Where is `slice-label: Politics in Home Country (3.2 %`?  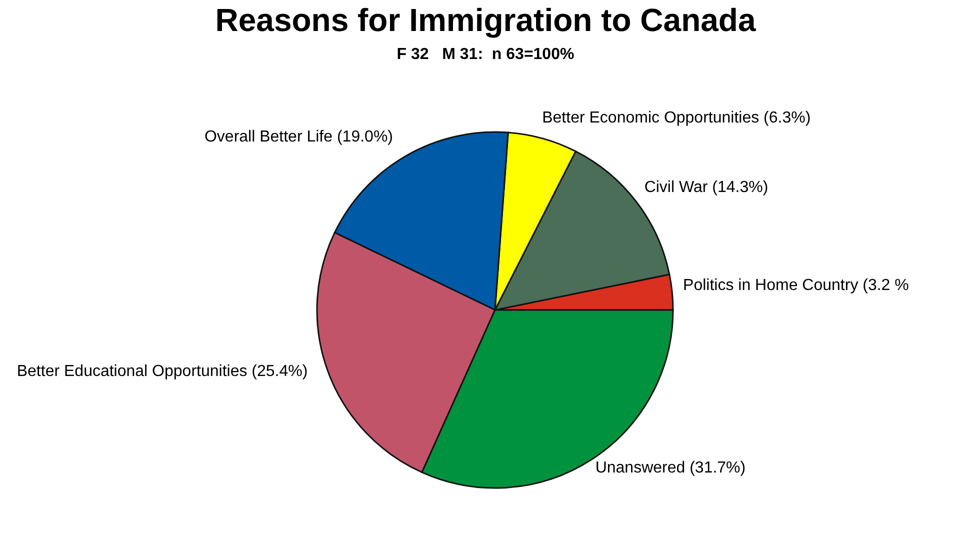
slice-label: Politics in Home Country (3.2 % is located at coordinates (796, 285).